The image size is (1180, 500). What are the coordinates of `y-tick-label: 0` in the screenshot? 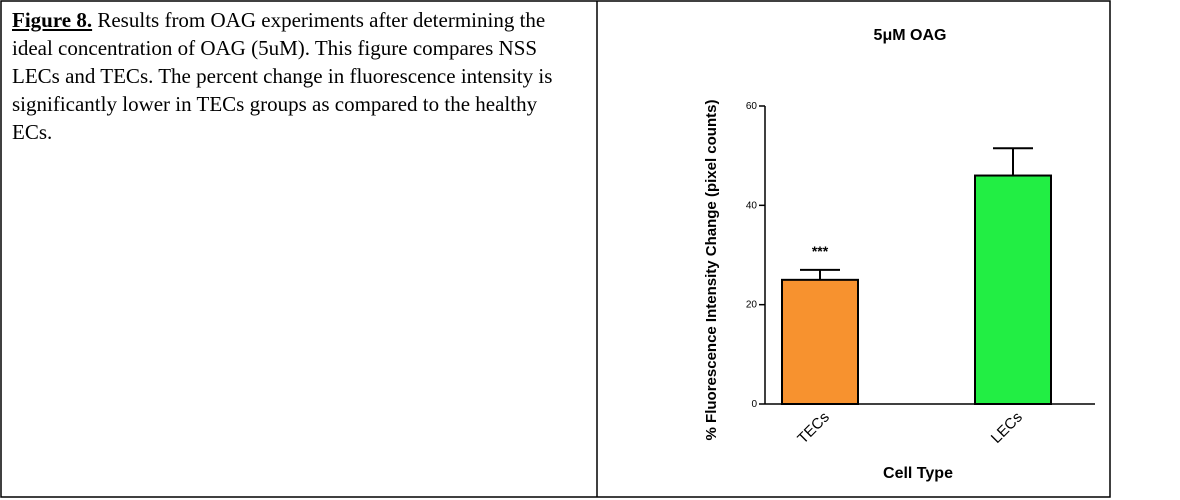 It's located at (754, 404).